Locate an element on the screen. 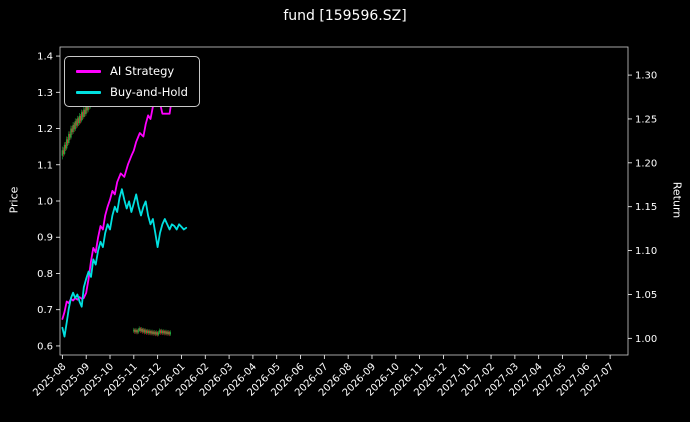 The image size is (690, 422). legend-entry-ai-strategy: AI Strategy is located at coordinates (132, 71).